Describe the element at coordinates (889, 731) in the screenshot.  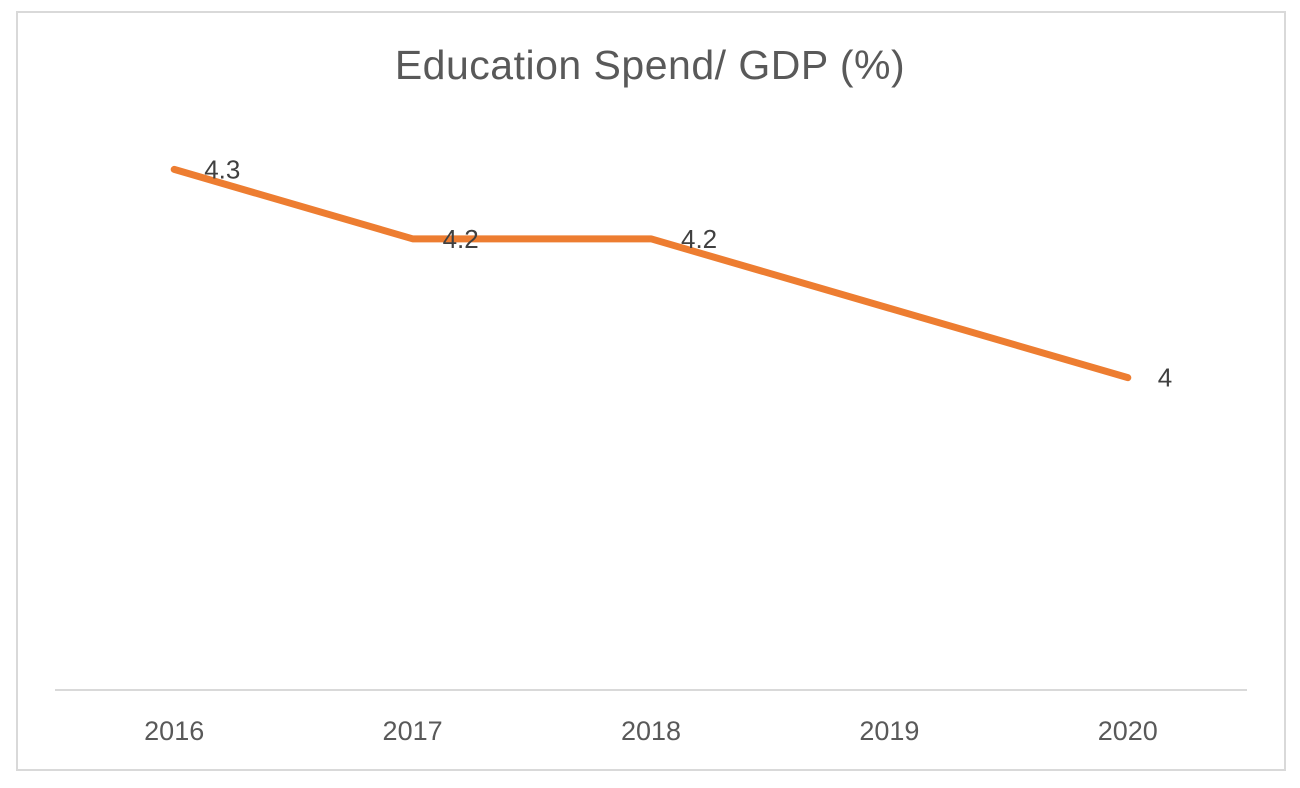
I see `x-tick-label: 2019` at that location.